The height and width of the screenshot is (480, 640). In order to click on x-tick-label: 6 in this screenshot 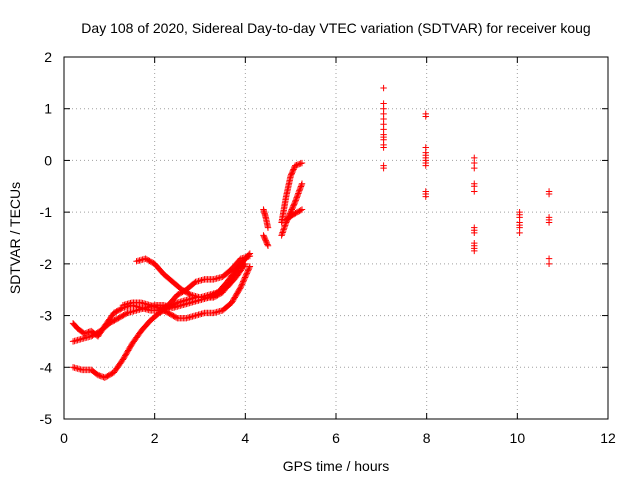, I will do `click(336, 438)`.